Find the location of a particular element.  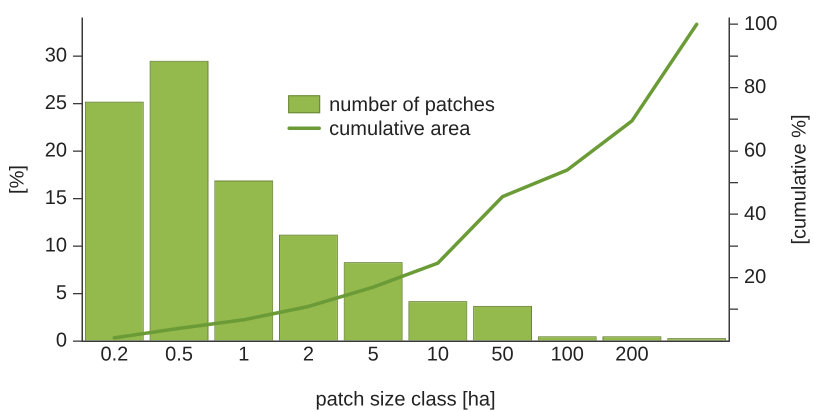

y-tick-label: 15 is located at coordinates (55, 198).